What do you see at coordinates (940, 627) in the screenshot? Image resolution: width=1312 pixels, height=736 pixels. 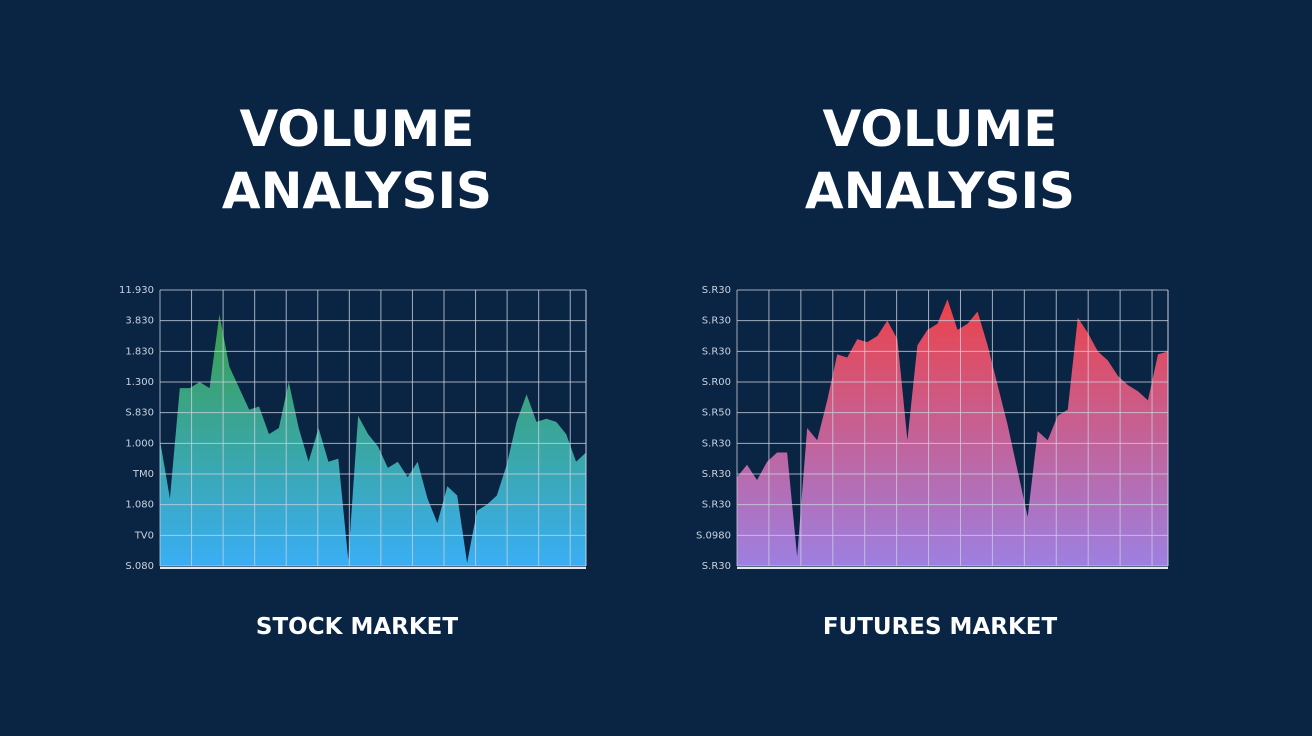 I see `chart-caption: FUTURES MARKET` at bounding box center [940, 627].